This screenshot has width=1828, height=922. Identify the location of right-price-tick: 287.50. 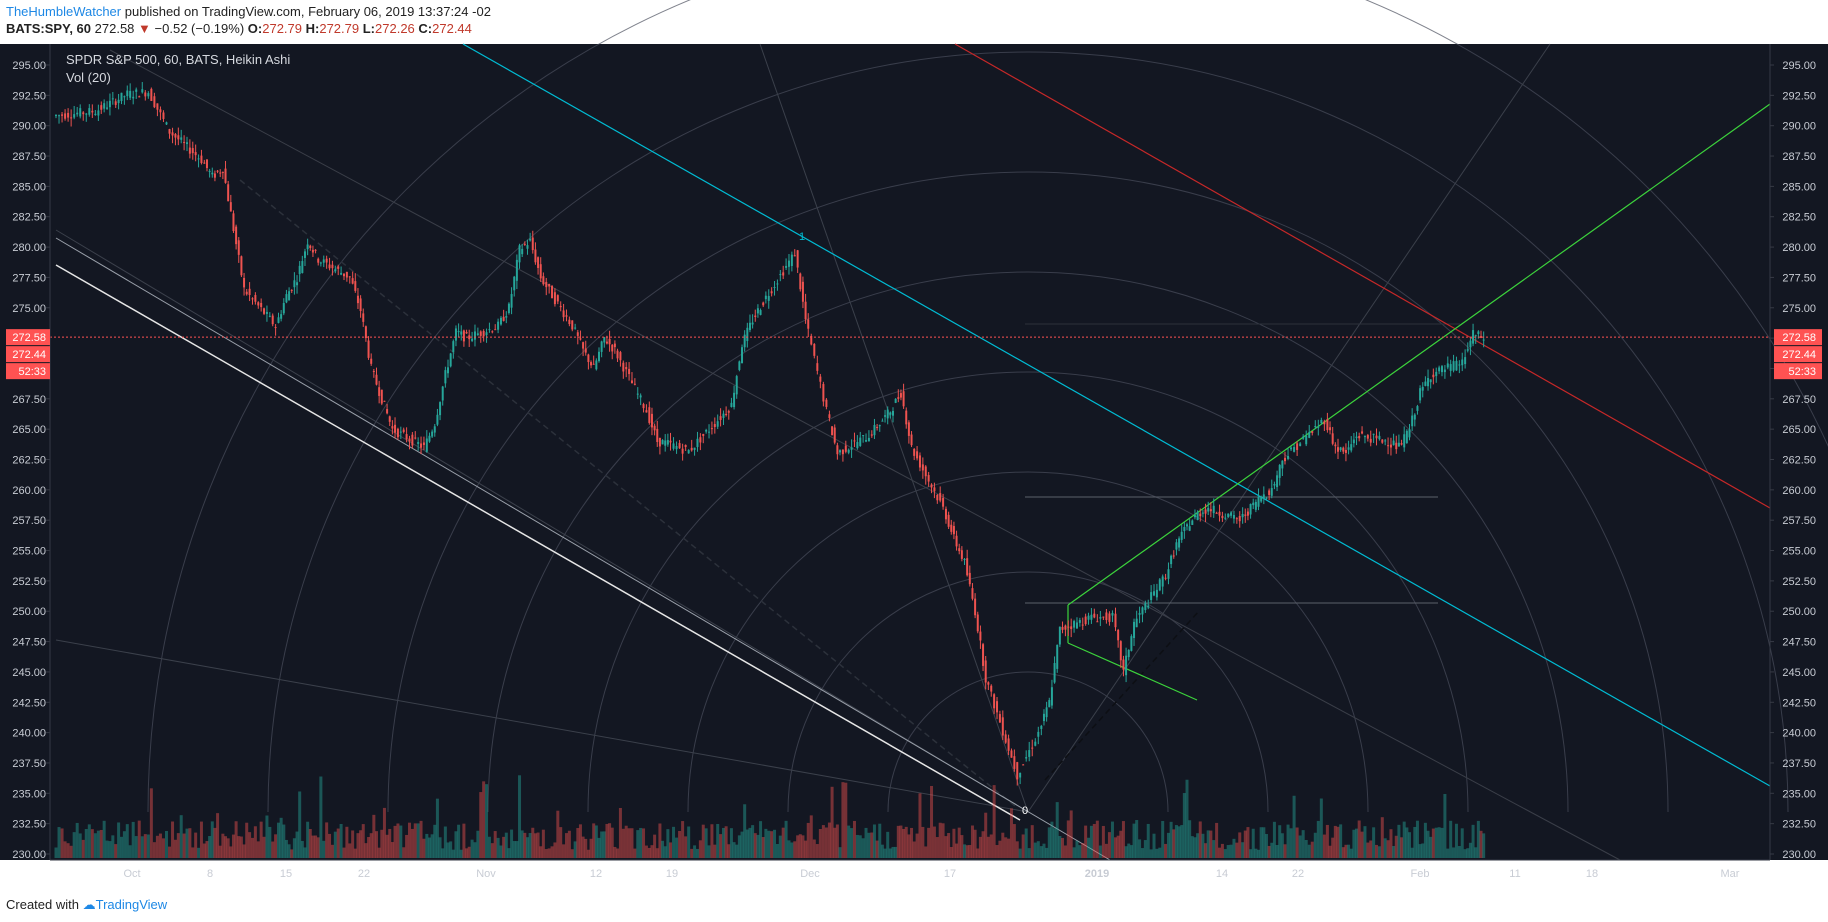
(1799, 157).